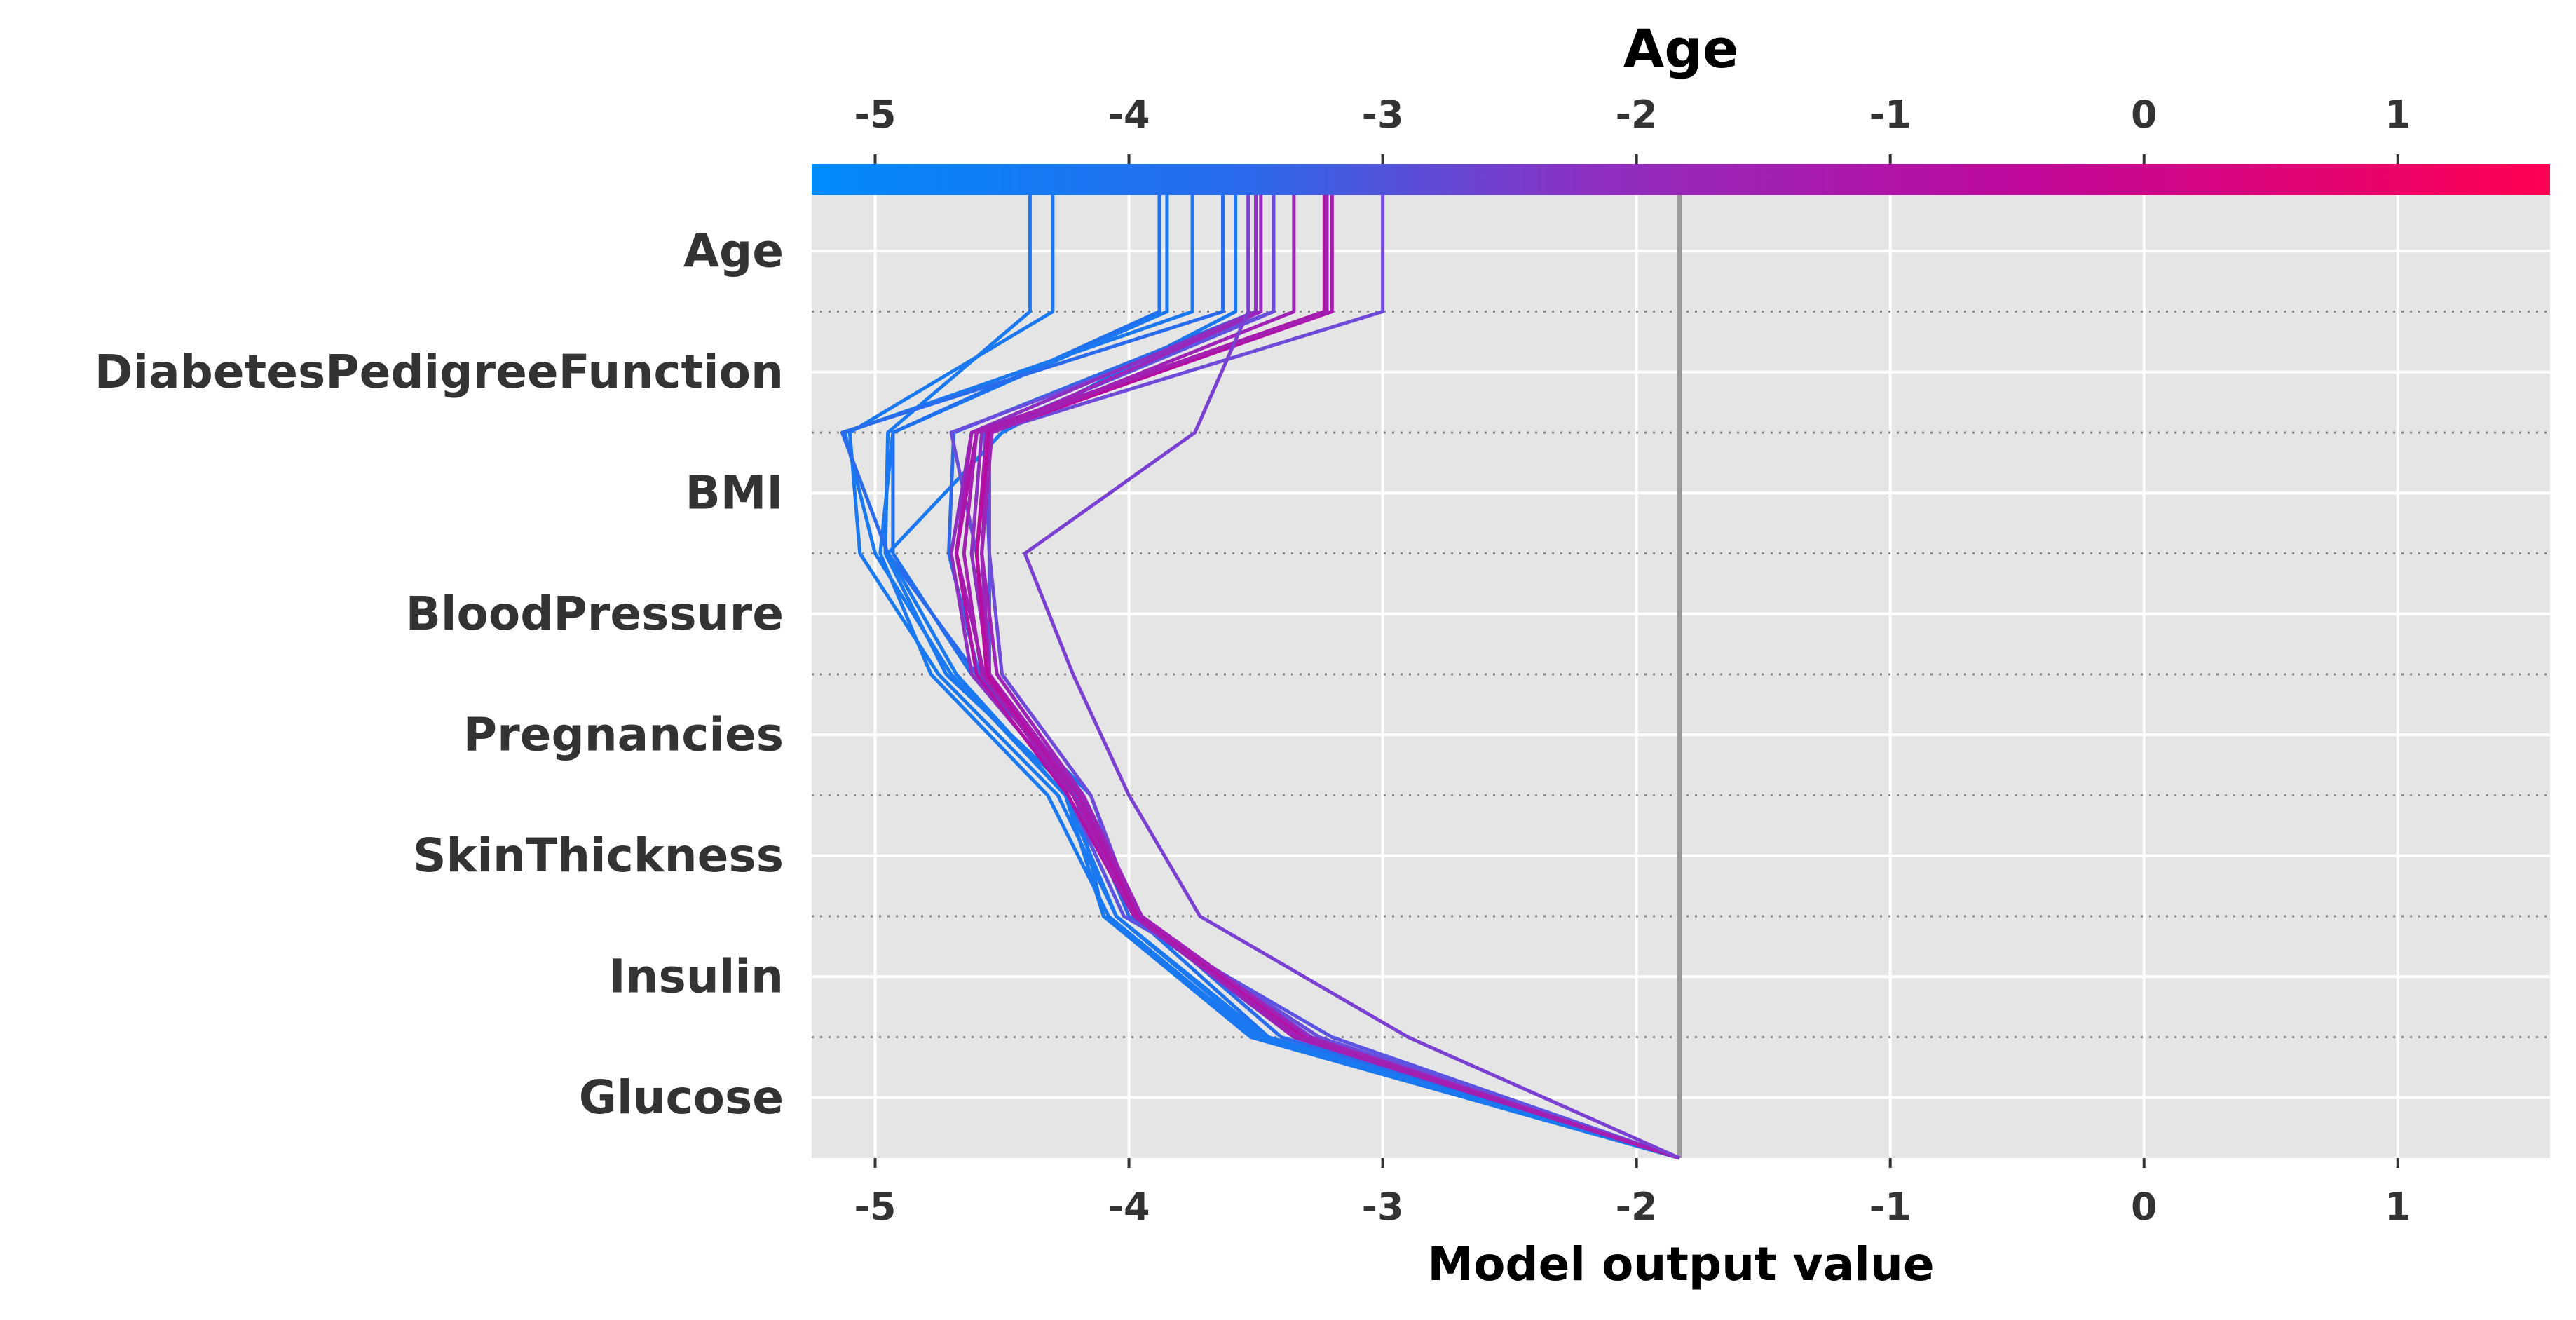 This screenshot has width=2576, height=1320. Describe the element at coordinates (681, 1097) in the screenshot. I see `feature-label: Glucose` at that location.